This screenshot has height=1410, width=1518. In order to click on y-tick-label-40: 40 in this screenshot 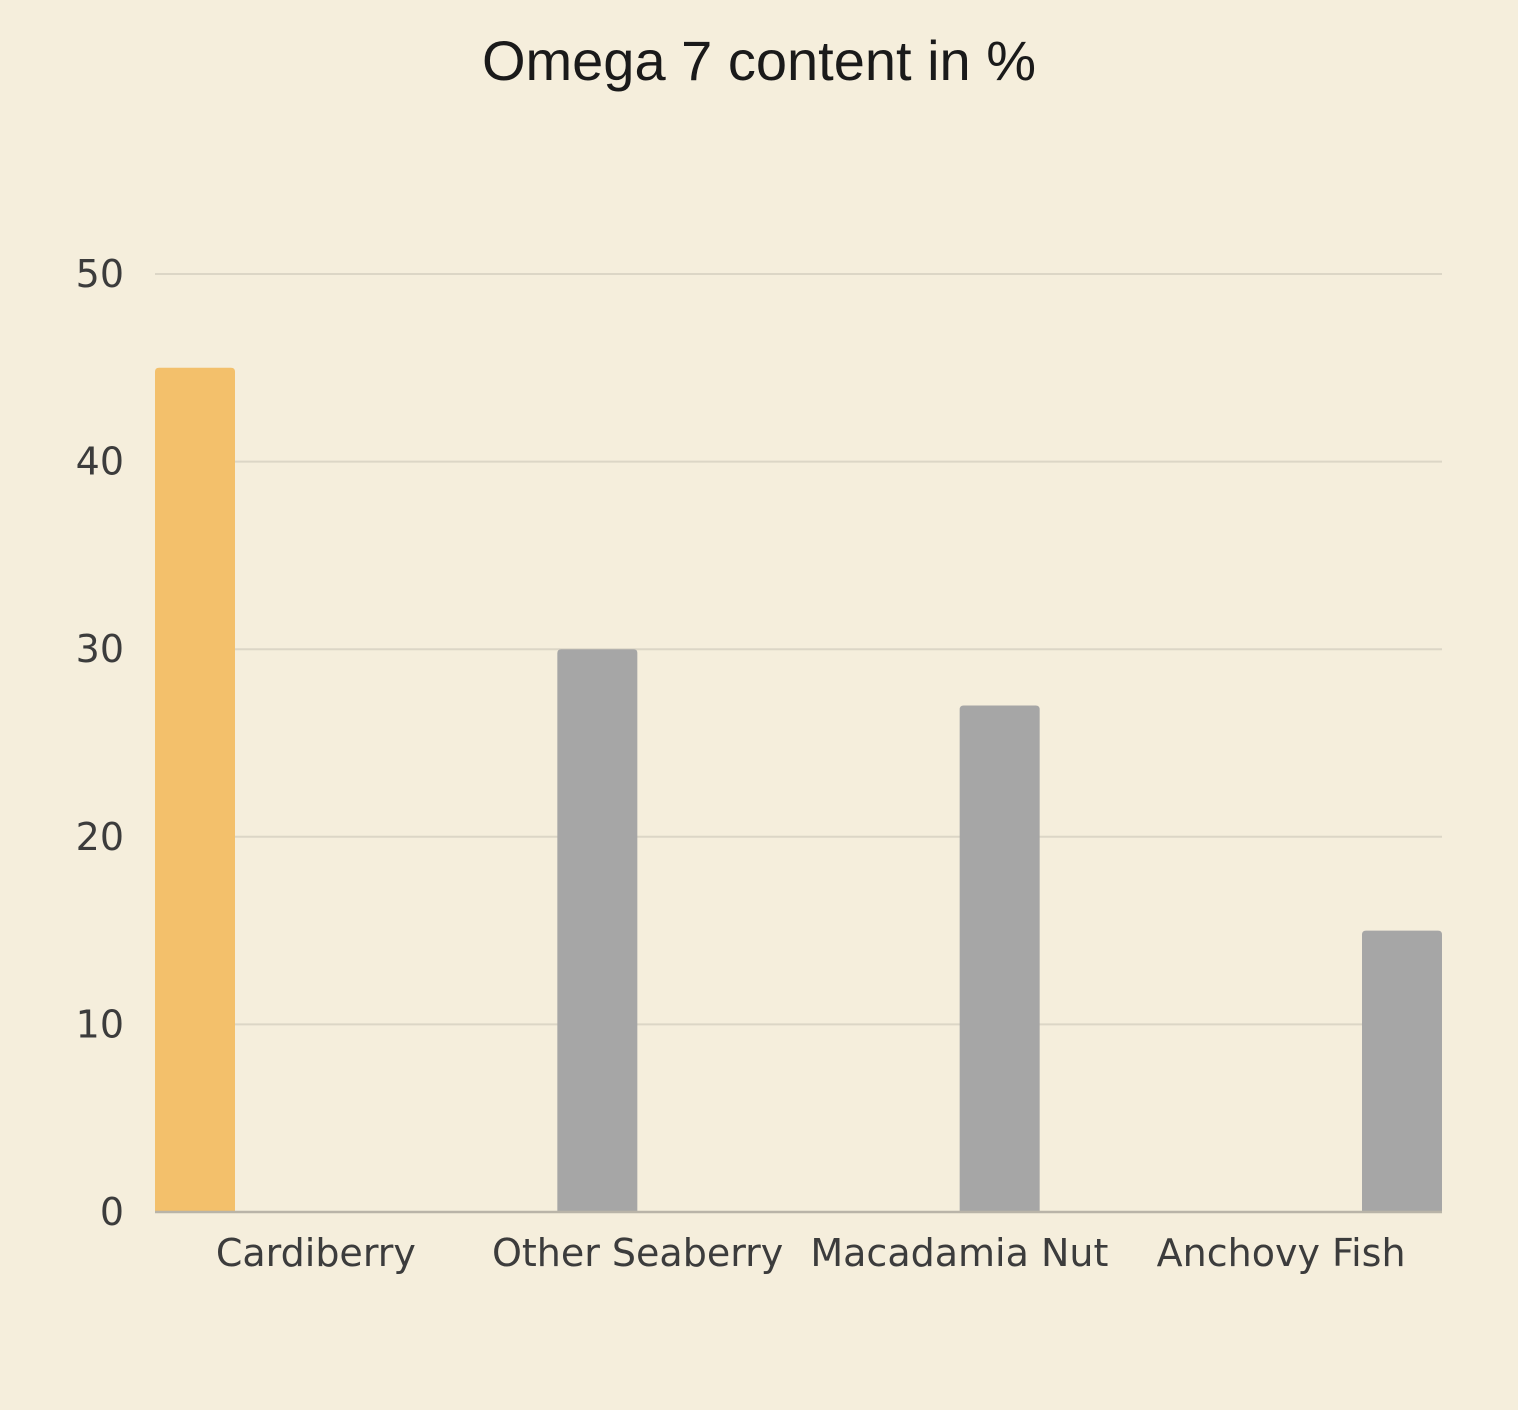, I will do `click(100, 462)`.